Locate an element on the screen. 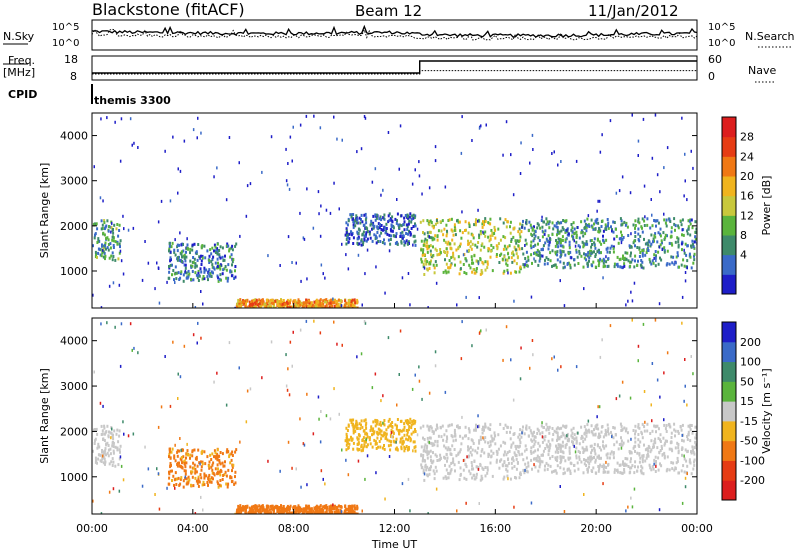 The image size is (800, 554). nsky-label: N.Sky is located at coordinates (19, 36).